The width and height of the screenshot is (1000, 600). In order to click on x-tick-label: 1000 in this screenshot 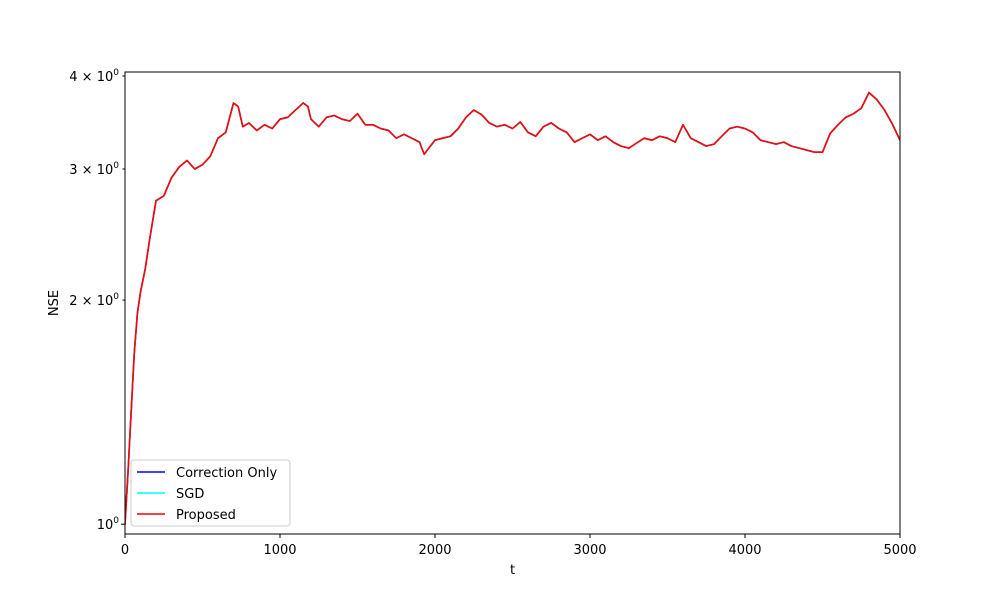, I will do `click(279, 550)`.